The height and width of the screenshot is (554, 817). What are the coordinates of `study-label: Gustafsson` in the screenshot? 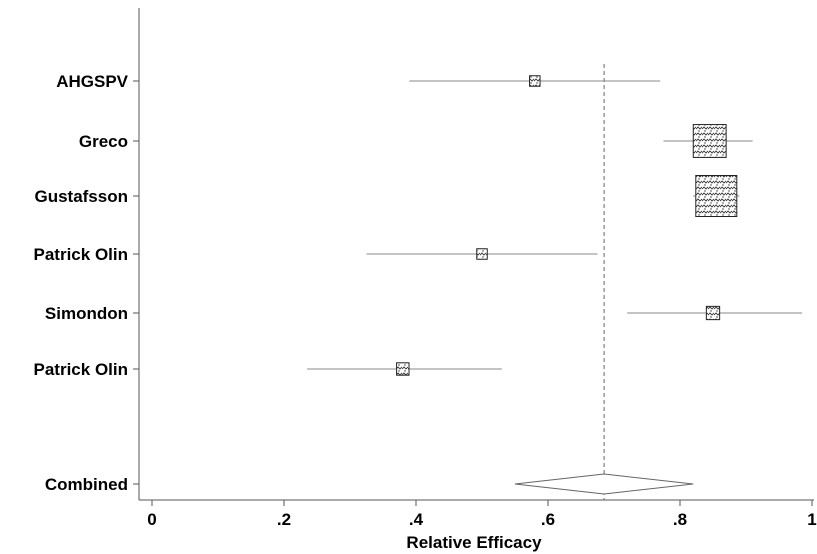 It's located at (81, 196).